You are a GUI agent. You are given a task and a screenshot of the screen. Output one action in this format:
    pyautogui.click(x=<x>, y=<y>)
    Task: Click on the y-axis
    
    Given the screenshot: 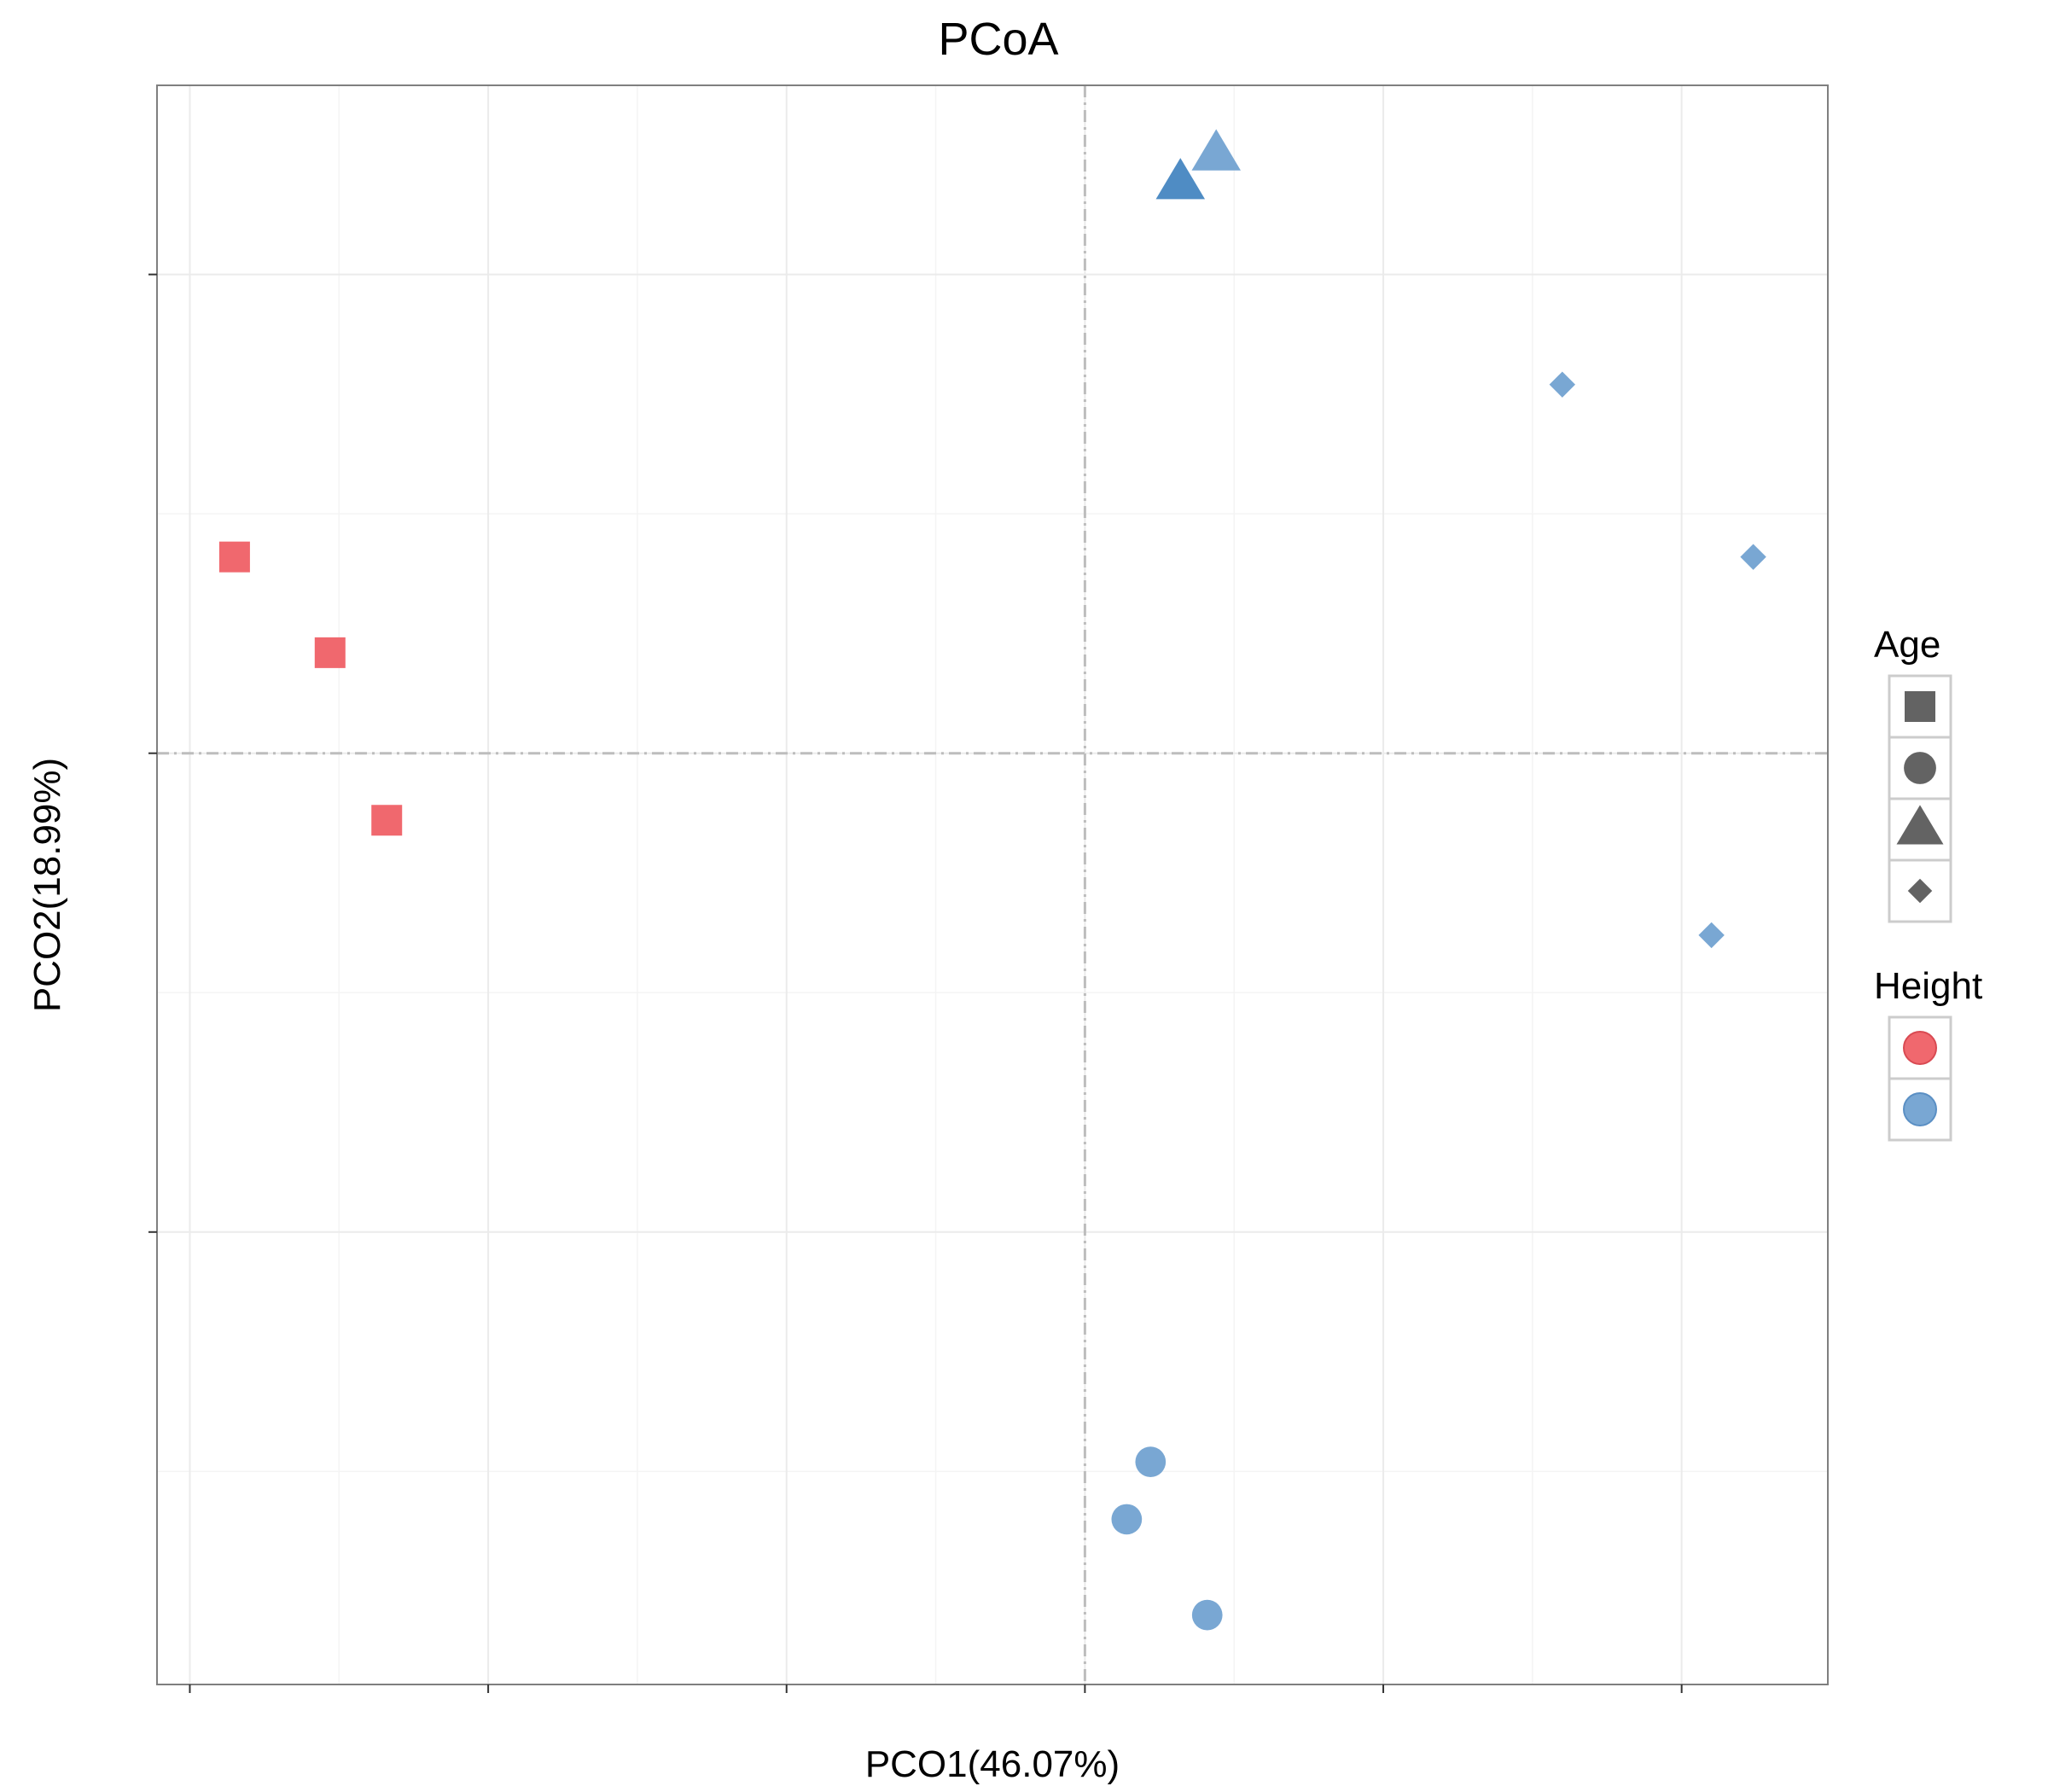 What is the action you would take?
    pyautogui.click(x=152, y=753)
    